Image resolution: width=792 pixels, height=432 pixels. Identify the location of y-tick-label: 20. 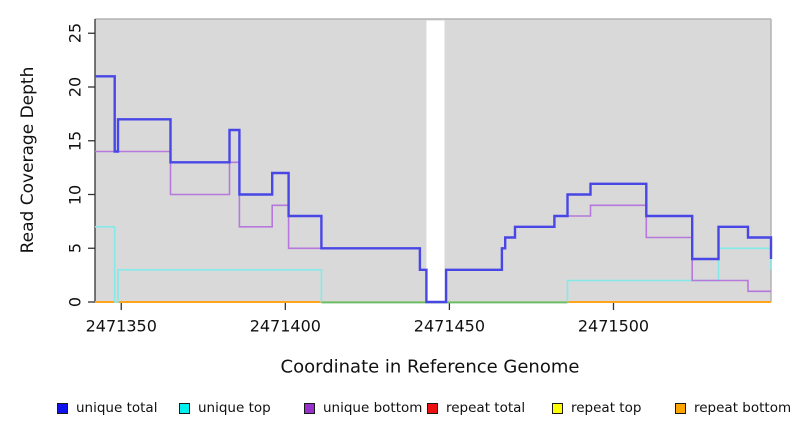
(75, 87).